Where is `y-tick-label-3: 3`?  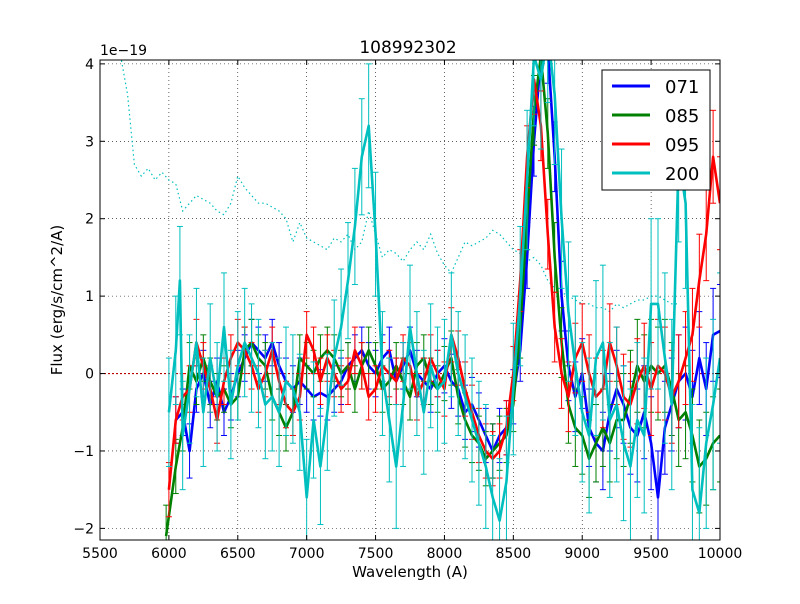 y-tick-label-3: 3 is located at coordinates (89, 142).